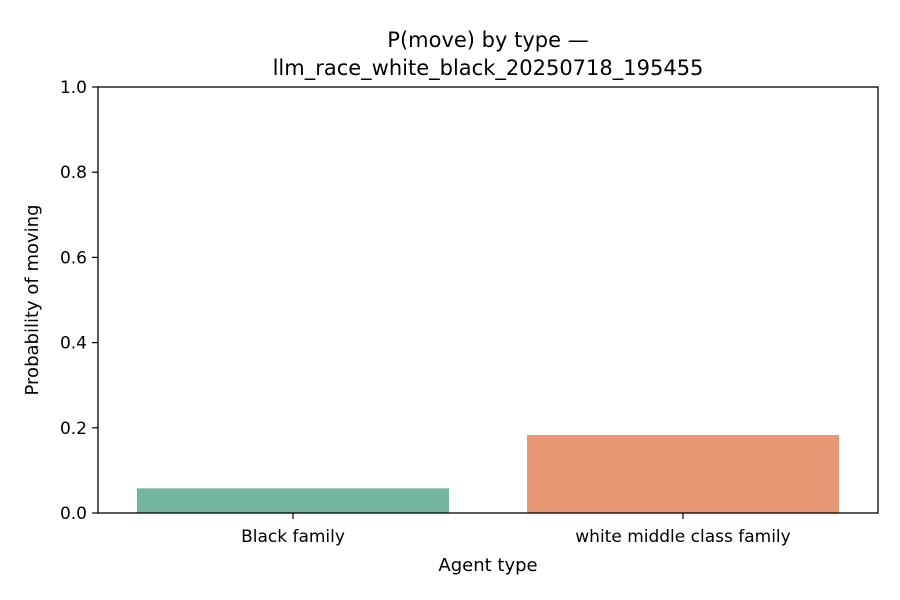  I want to click on chart-title-line-2: llm_race_white_black_20250718_195455, so click(488, 68).